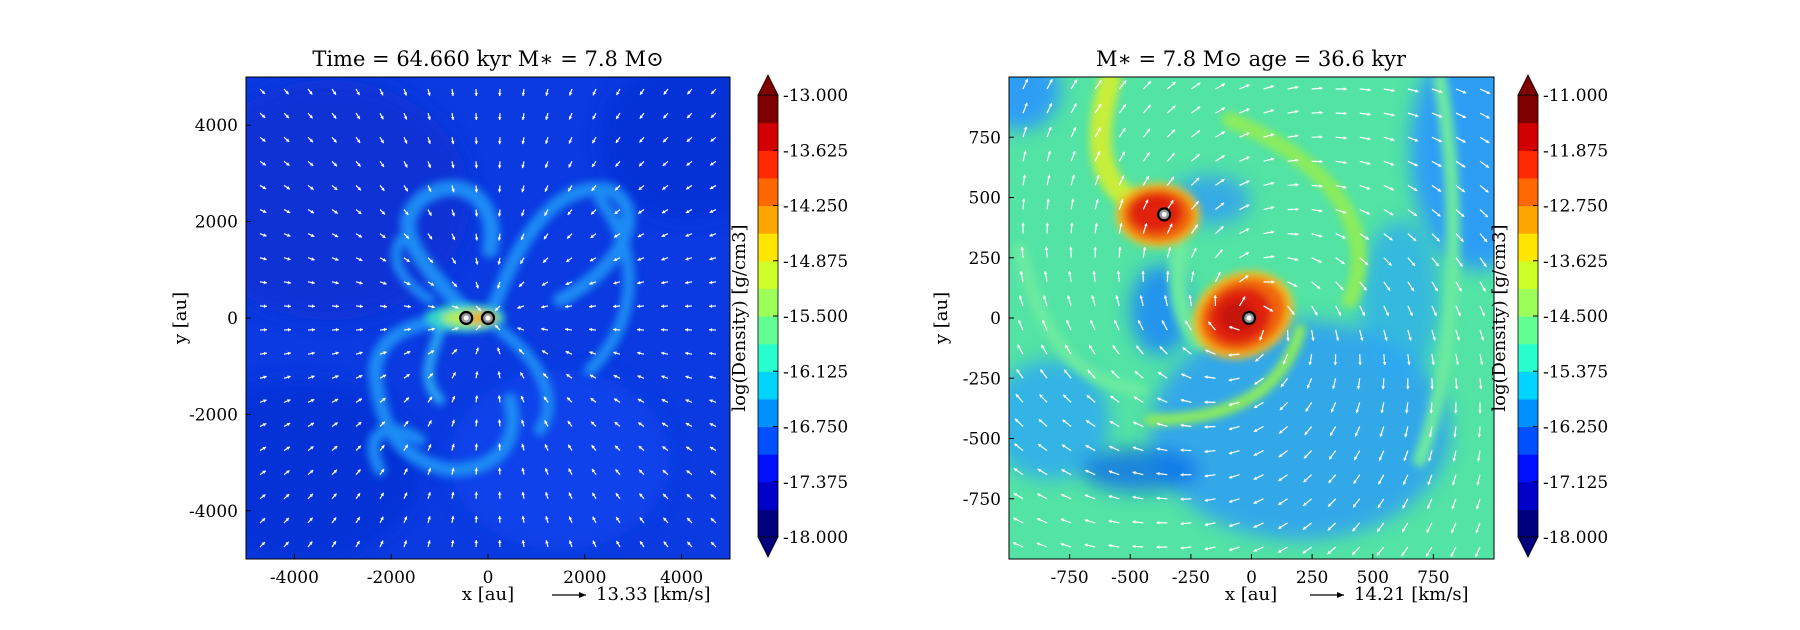  What do you see at coordinates (1070, 578) in the screenshot?
I see `x-tick-label: -750` at bounding box center [1070, 578].